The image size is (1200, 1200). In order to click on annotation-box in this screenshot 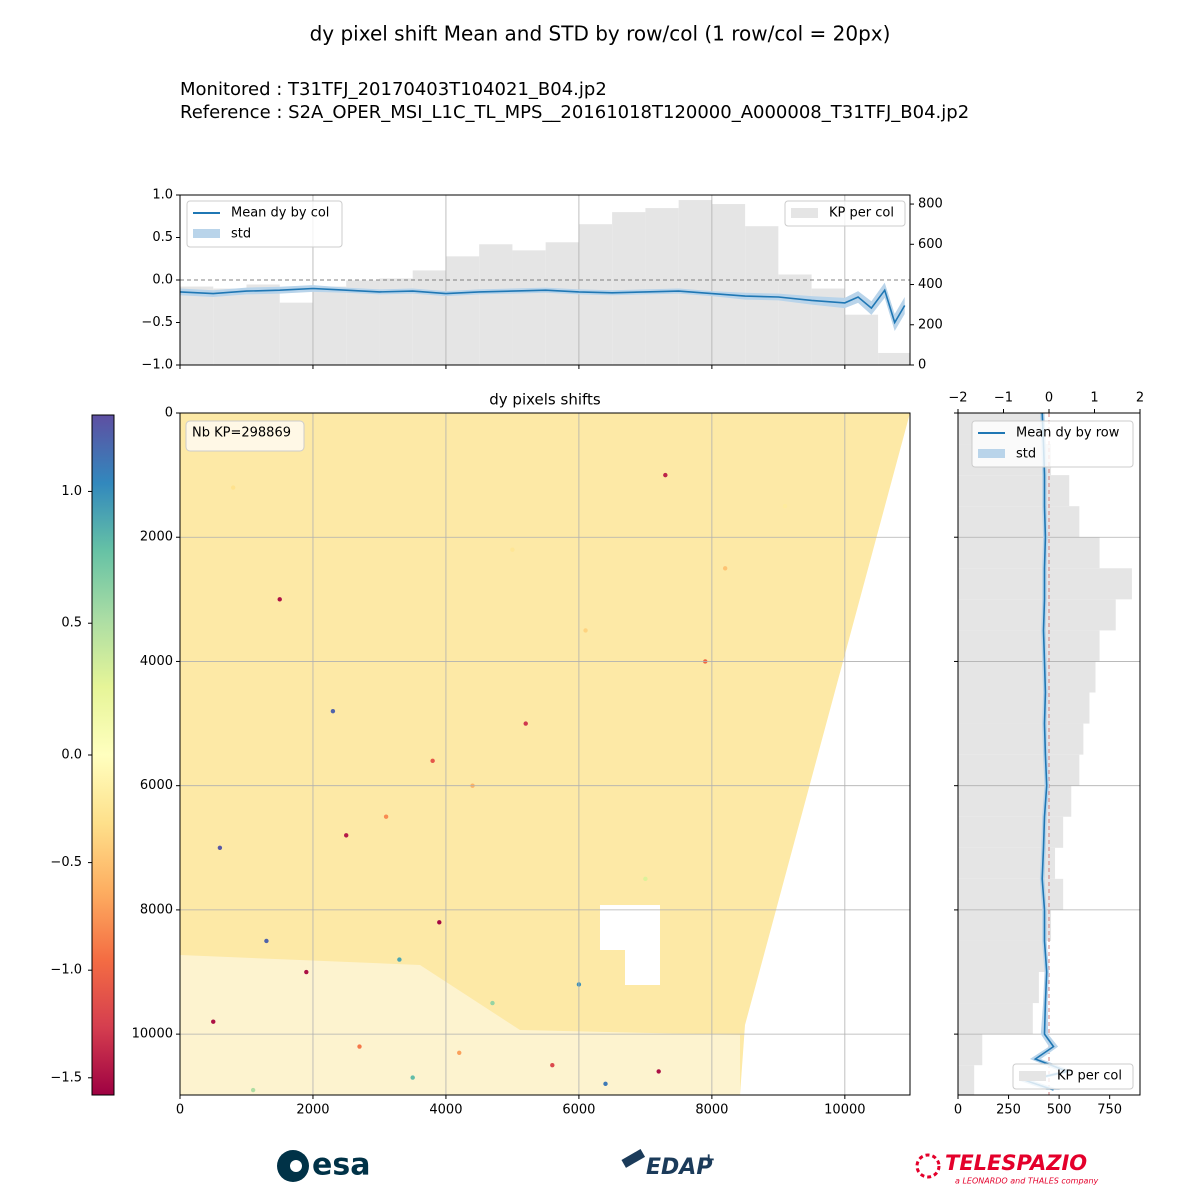, I will do `click(245, 436)`.